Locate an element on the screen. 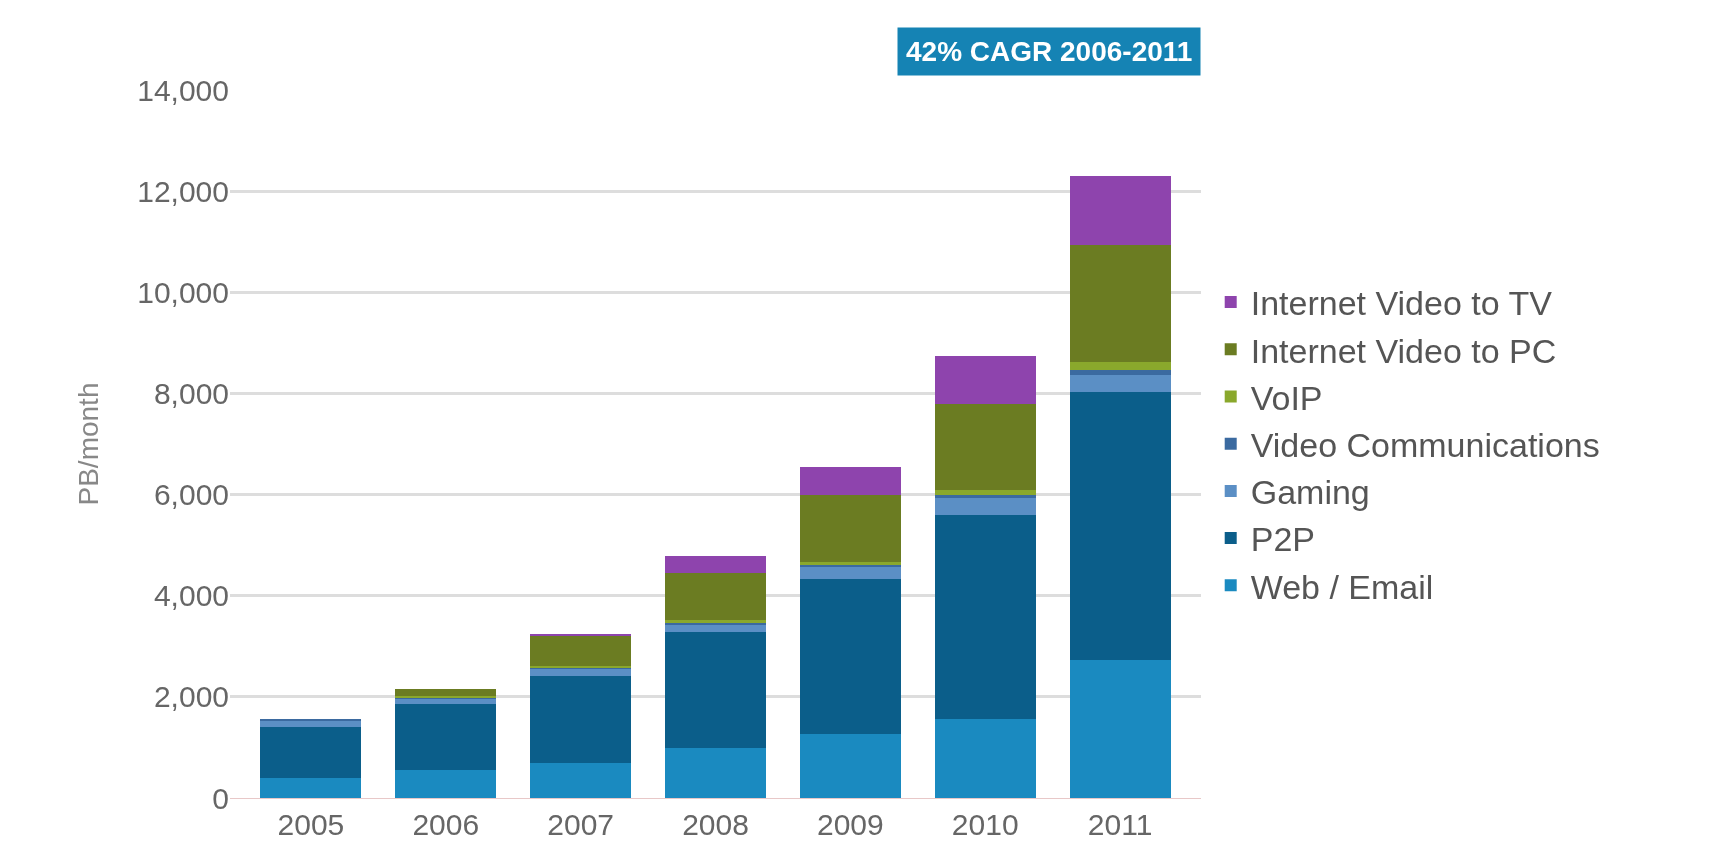 The image size is (1721, 868). x-tick-label: 2007 is located at coordinates (581, 824).